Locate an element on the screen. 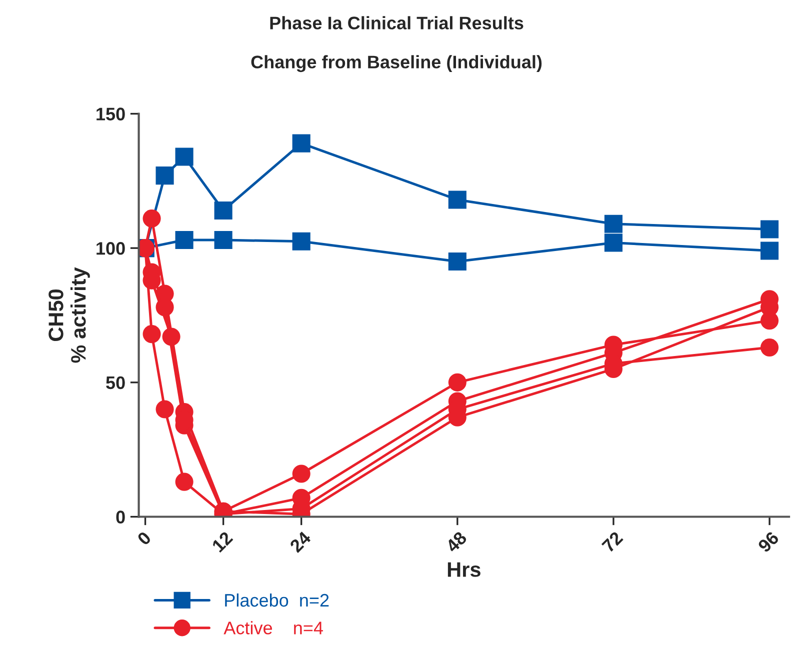 Image resolution: width=793 pixels, height=650 pixels. y-tick-label: 150 is located at coordinates (110, 114).